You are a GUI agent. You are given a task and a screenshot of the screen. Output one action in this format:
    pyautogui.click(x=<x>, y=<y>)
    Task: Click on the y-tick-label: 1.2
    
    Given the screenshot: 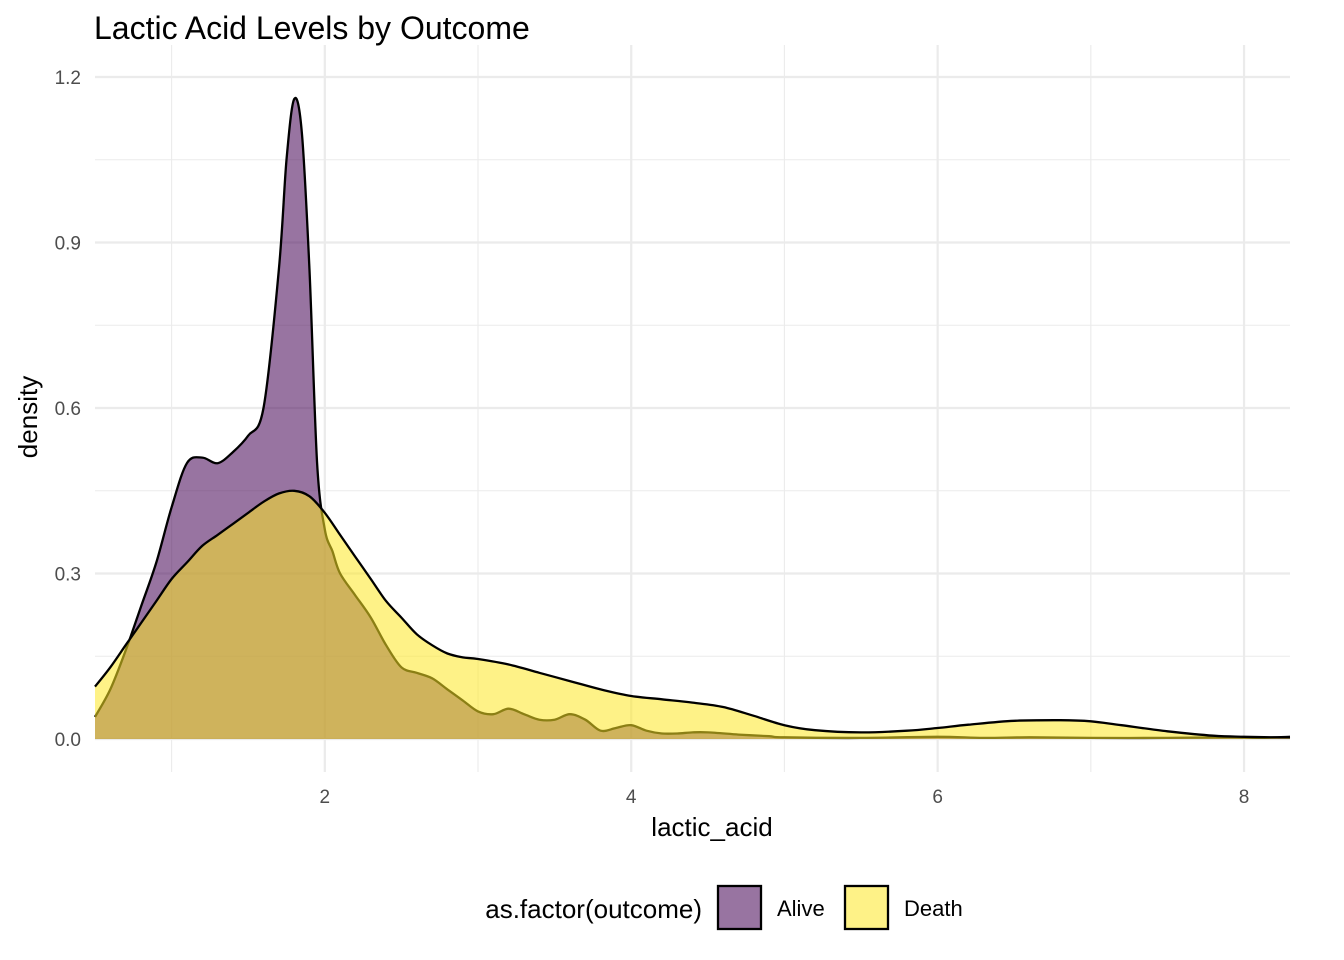 What is the action you would take?
    pyautogui.click(x=68, y=78)
    